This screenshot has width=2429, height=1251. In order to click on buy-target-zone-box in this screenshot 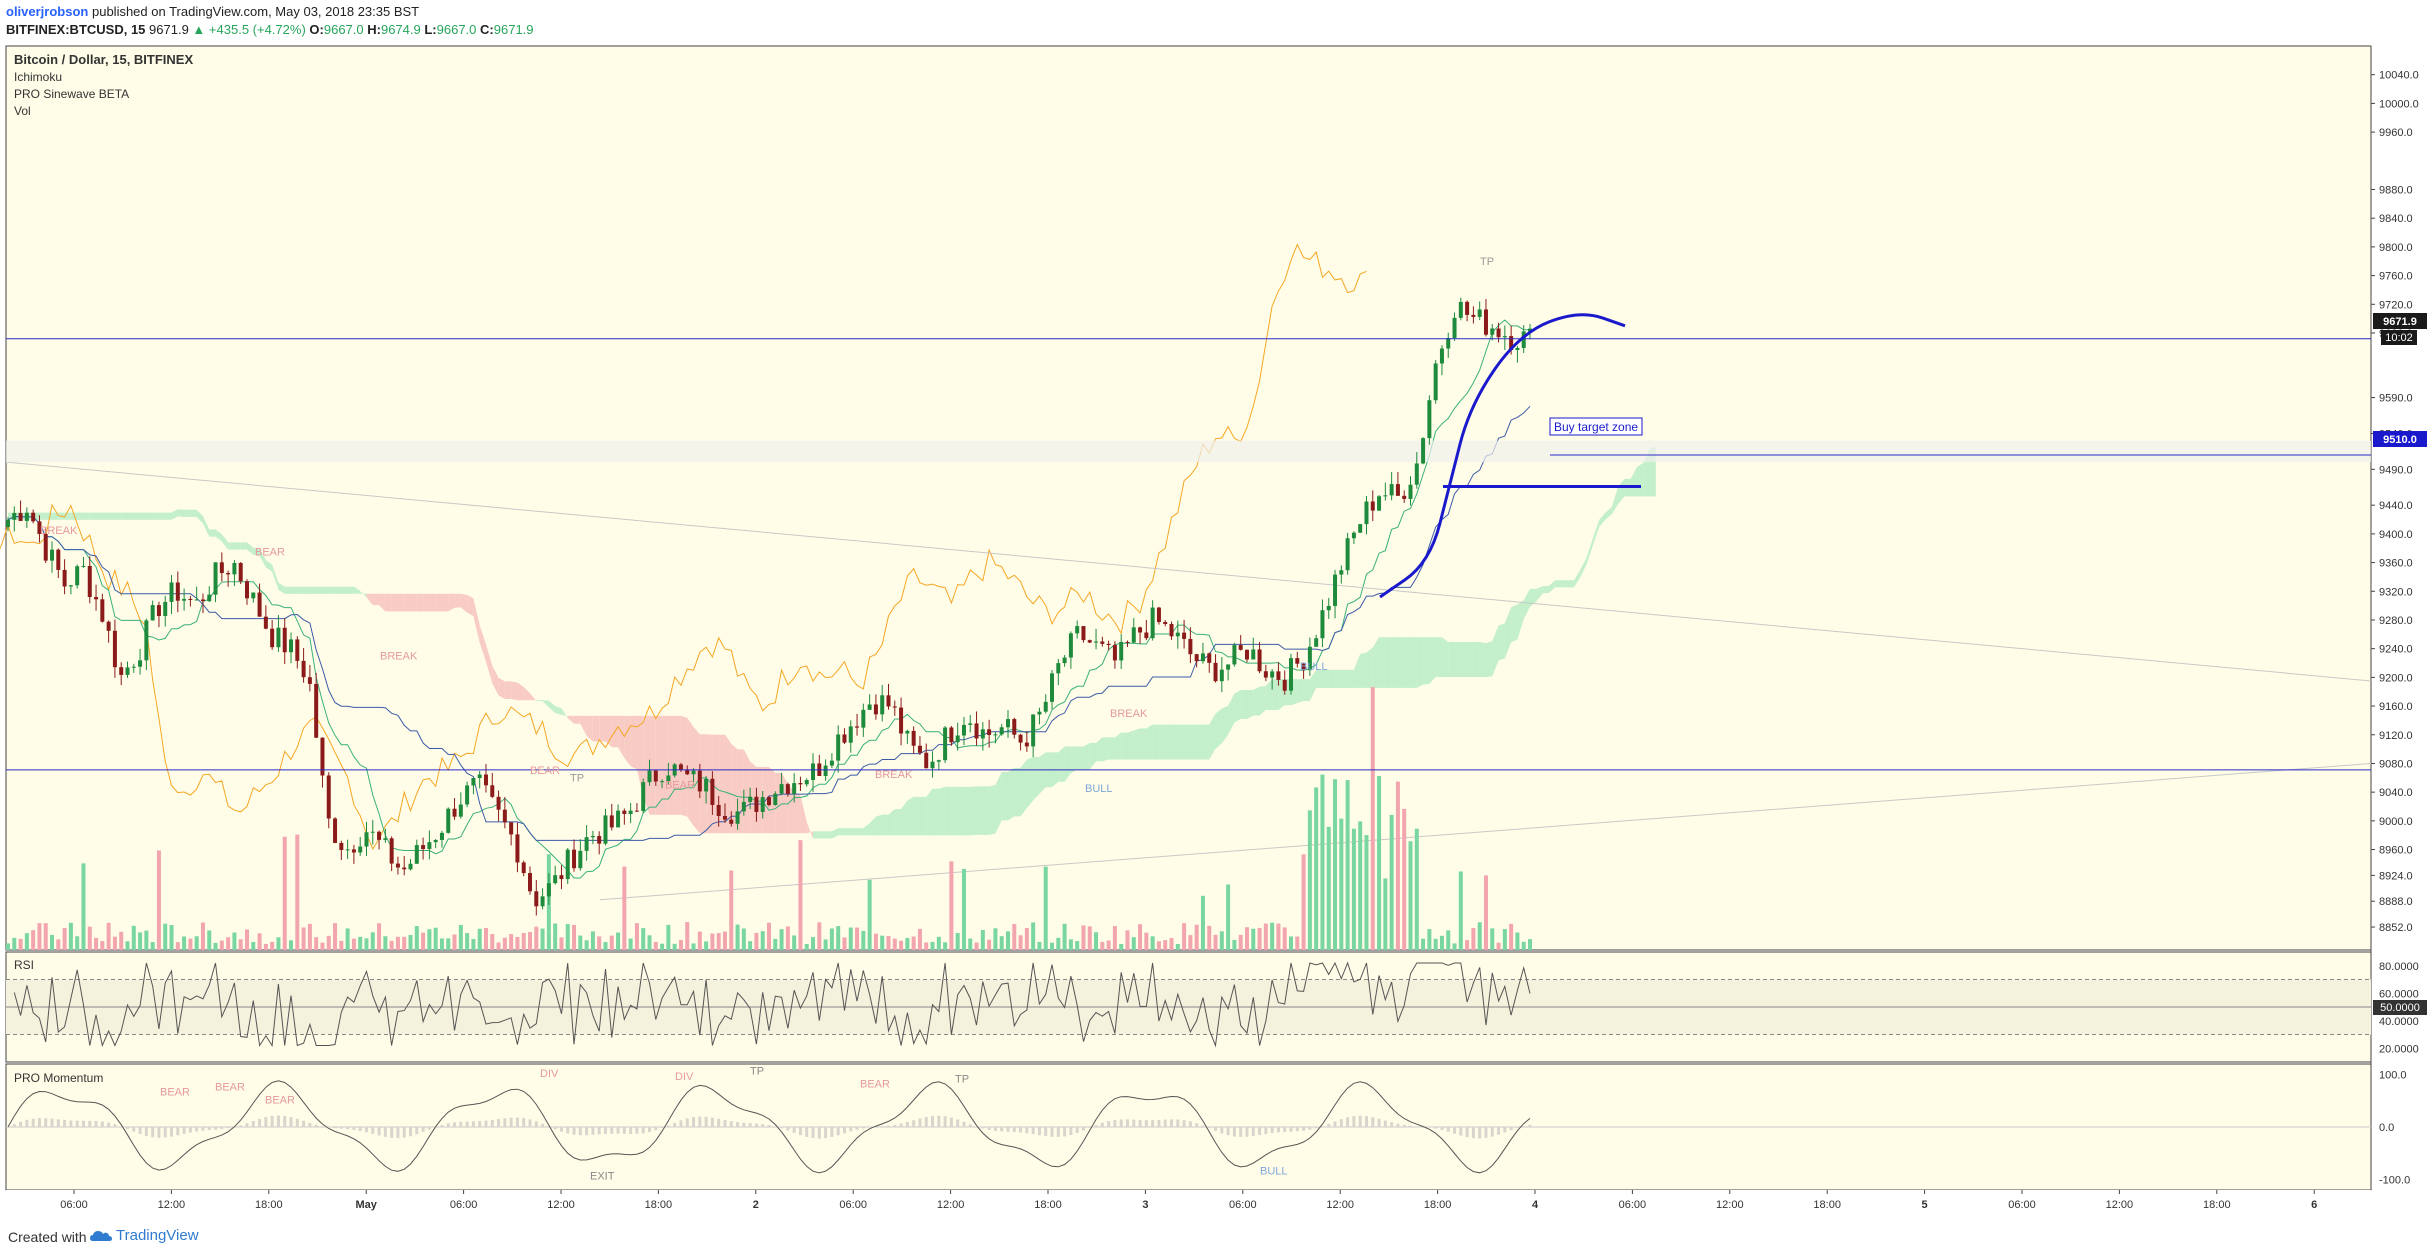, I will do `click(1596, 426)`.